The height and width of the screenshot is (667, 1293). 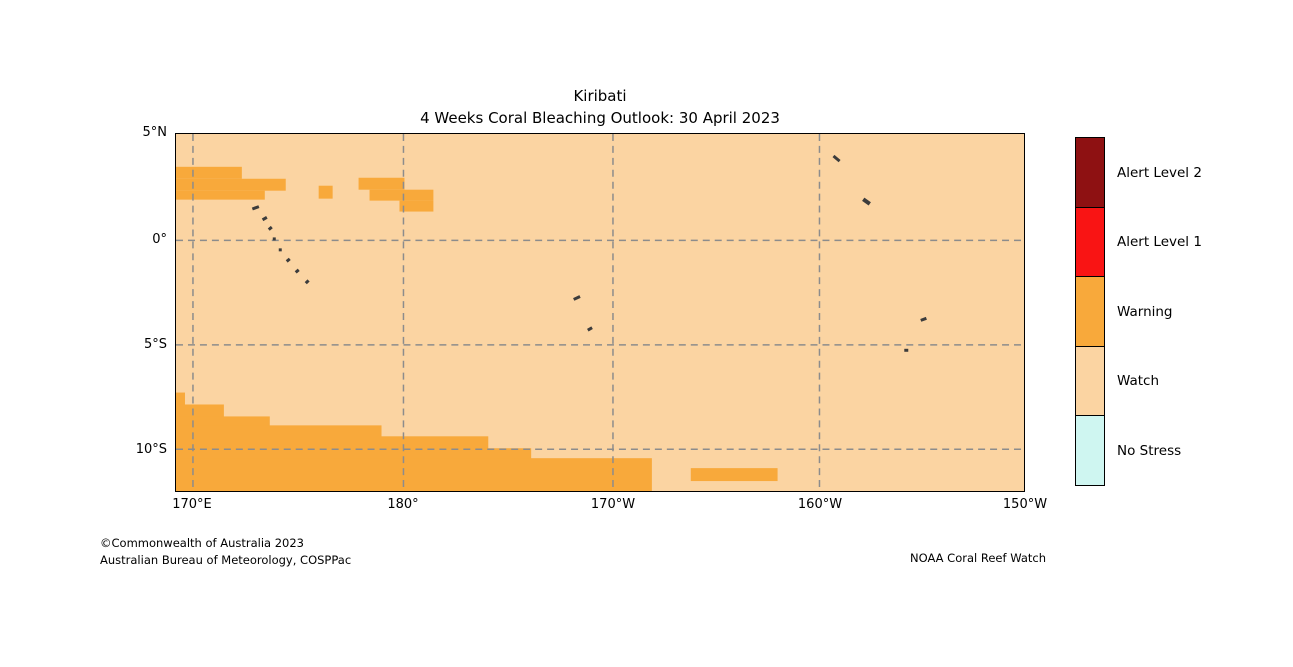 What do you see at coordinates (1090, 242) in the screenshot?
I see `legend-swatch-alert1` at bounding box center [1090, 242].